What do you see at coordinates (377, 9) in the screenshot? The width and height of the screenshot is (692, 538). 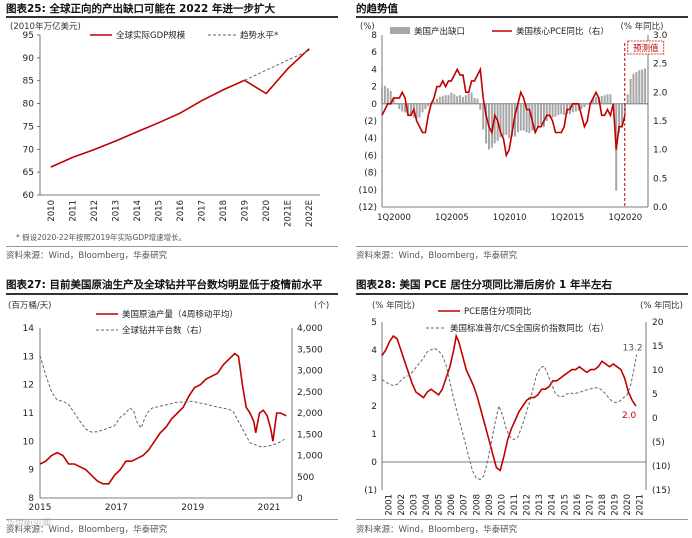 I see `chart26-title: 的趋势值` at bounding box center [377, 9].